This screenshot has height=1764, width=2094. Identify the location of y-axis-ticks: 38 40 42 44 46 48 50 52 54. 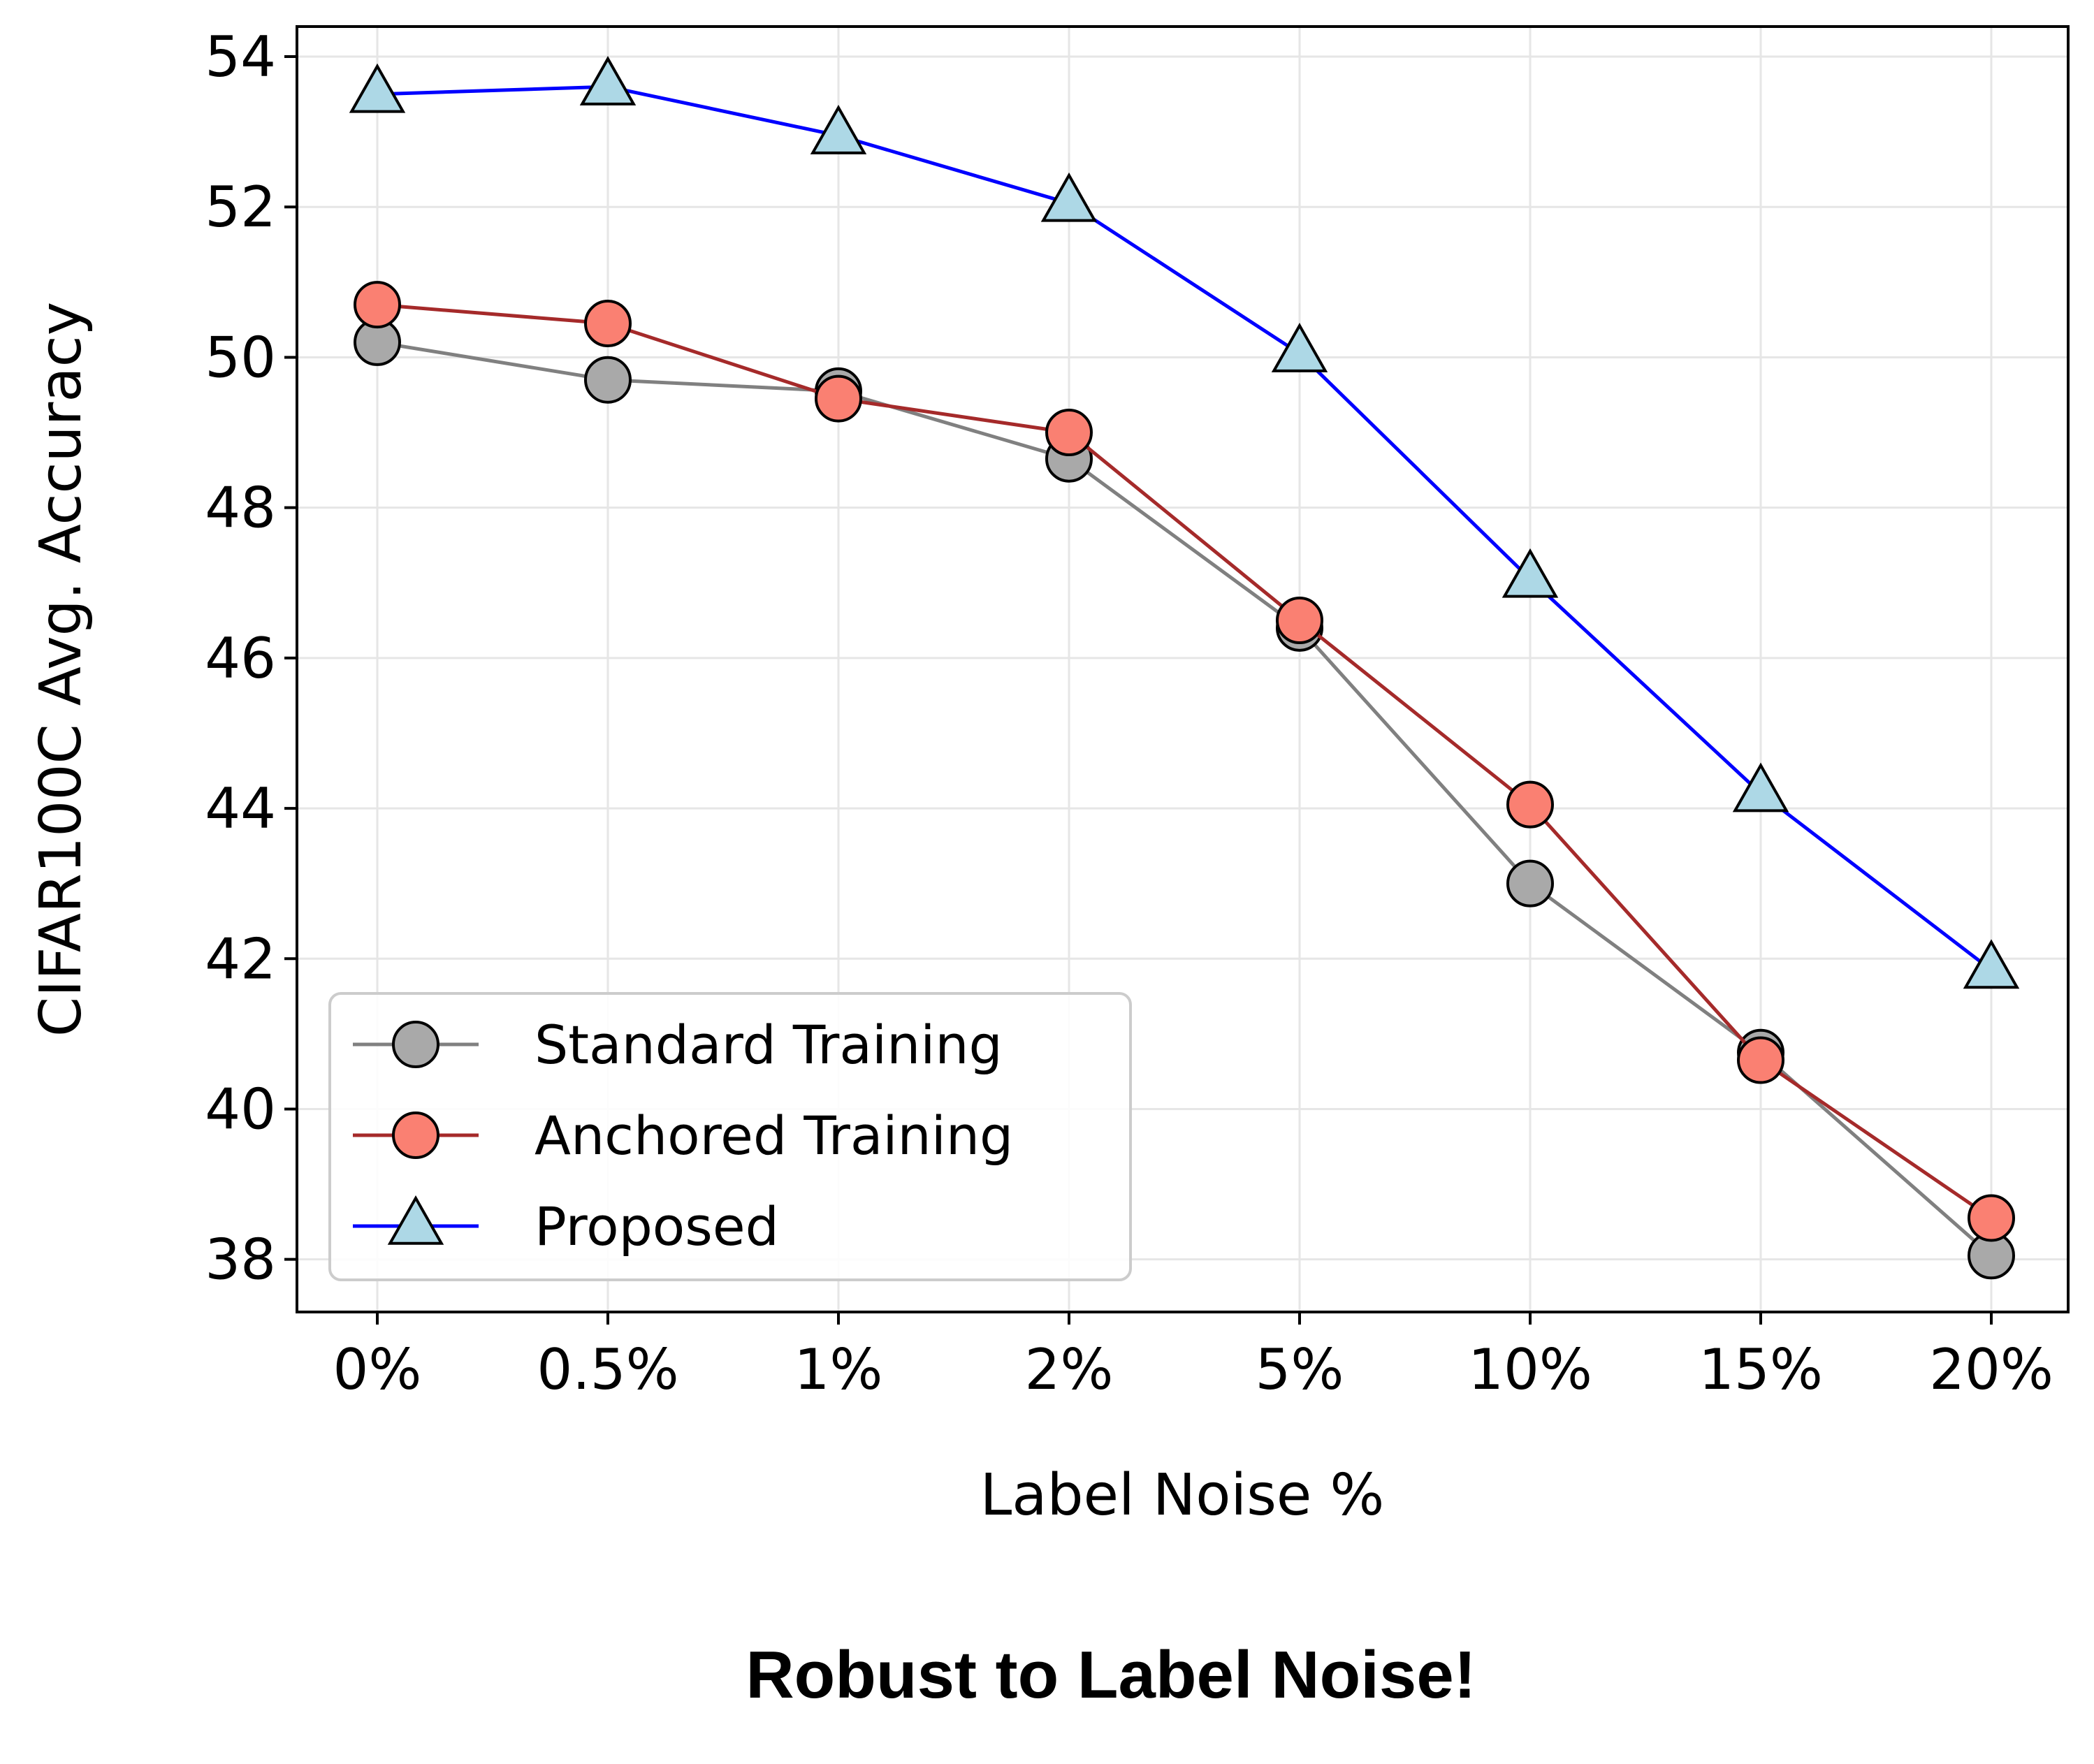
(251, 658).